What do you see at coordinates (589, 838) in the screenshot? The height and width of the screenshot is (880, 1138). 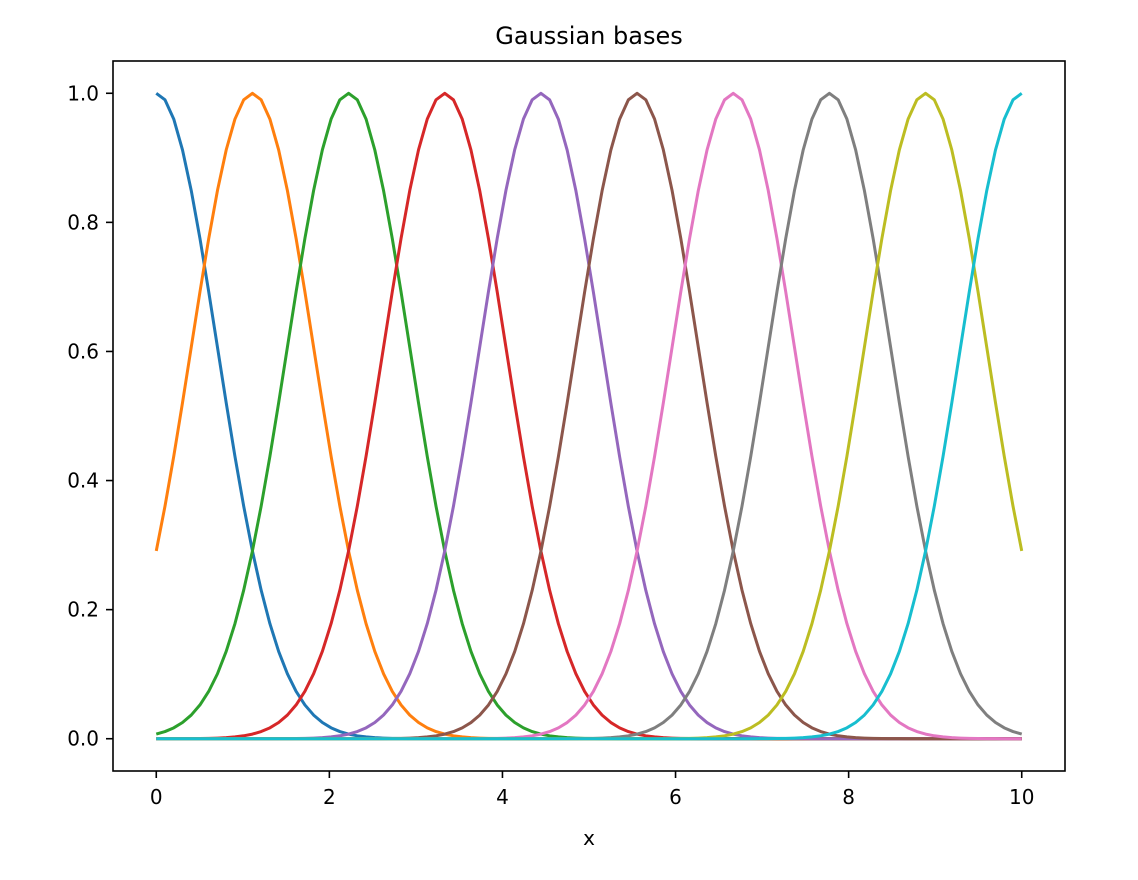 I see `x-axis-label: x` at bounding box center [589, 838].